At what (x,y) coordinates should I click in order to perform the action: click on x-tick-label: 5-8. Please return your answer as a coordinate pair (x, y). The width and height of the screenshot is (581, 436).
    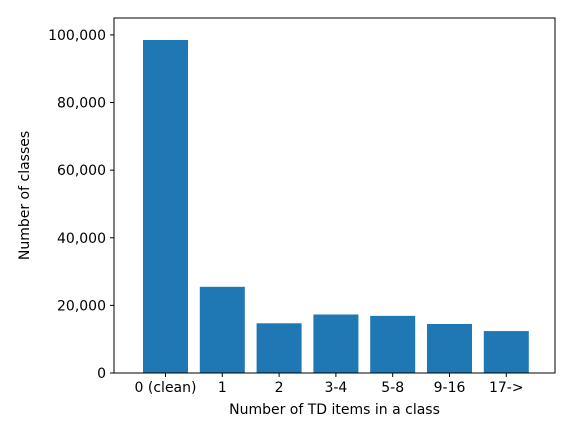
    Looking at the image, I should click on (392, 388).